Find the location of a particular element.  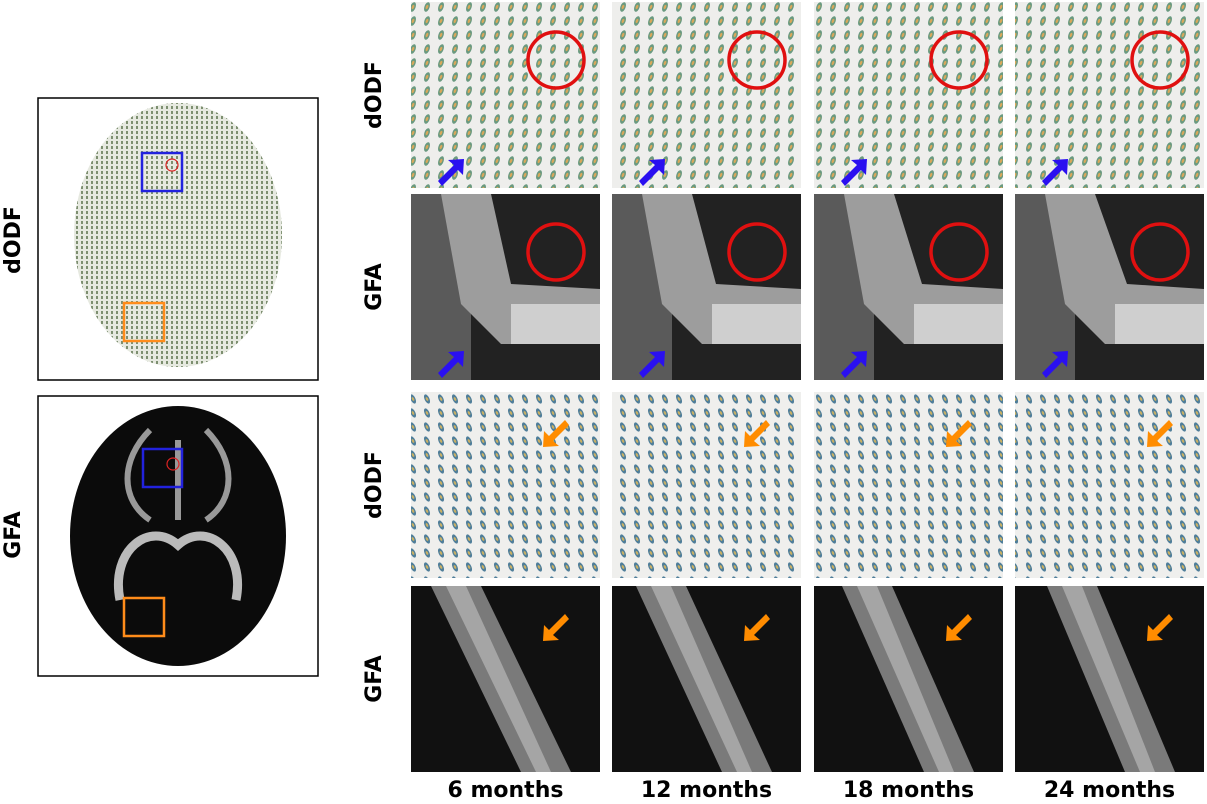

column-label: 12 months is located at coordinates (706, 790).